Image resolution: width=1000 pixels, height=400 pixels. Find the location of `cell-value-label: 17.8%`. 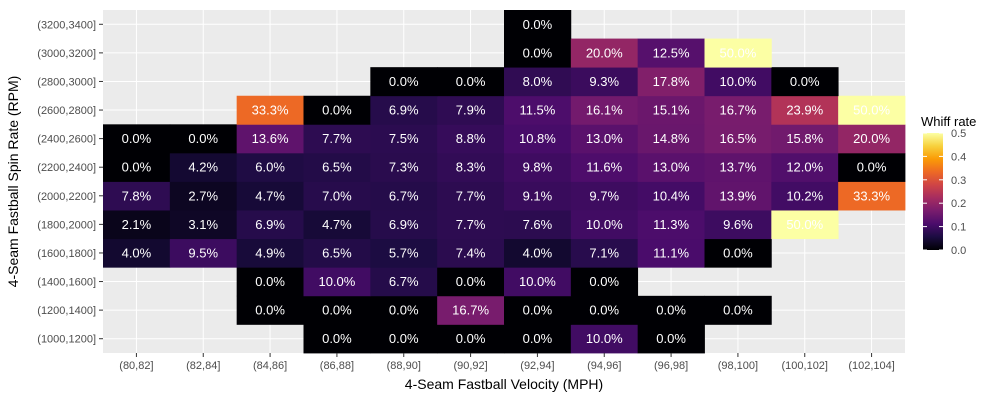

cell-value-label: 17.8% is located at coordinates (671, 81).